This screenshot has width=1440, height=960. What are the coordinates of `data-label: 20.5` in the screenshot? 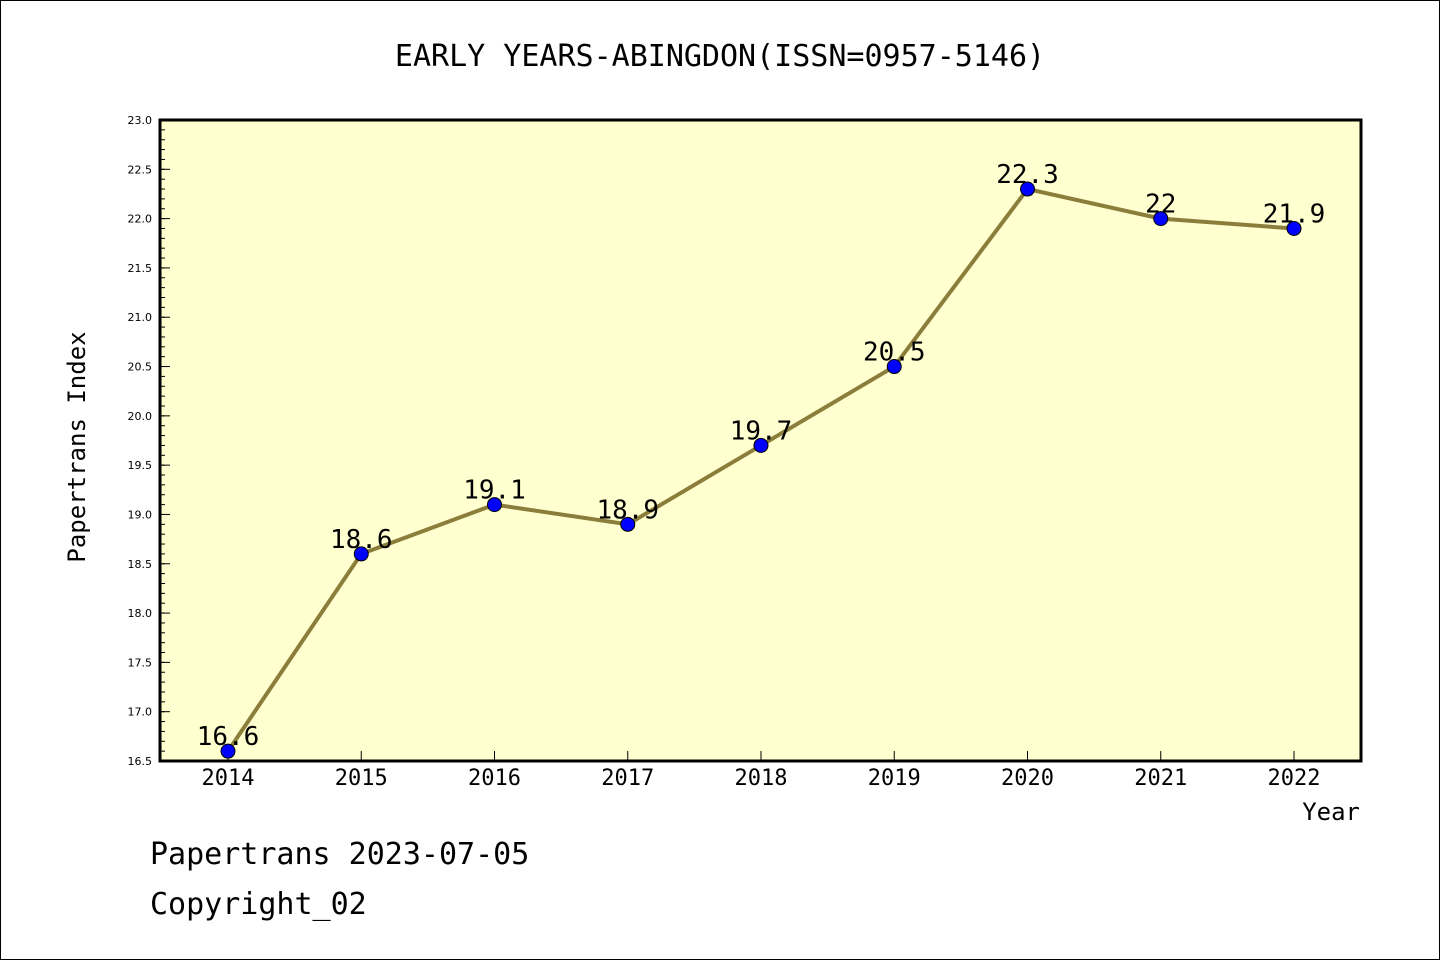 It's located at (894, 353).